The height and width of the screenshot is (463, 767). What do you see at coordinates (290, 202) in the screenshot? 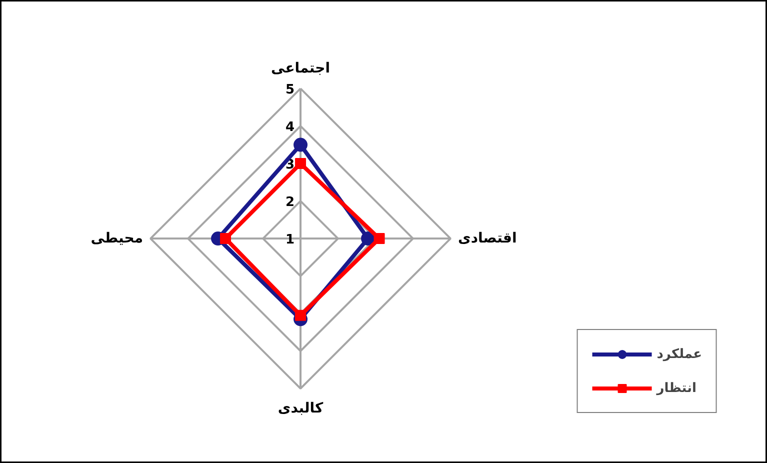
I see `y-tick-label: 2` at bounding box center [290, 202].